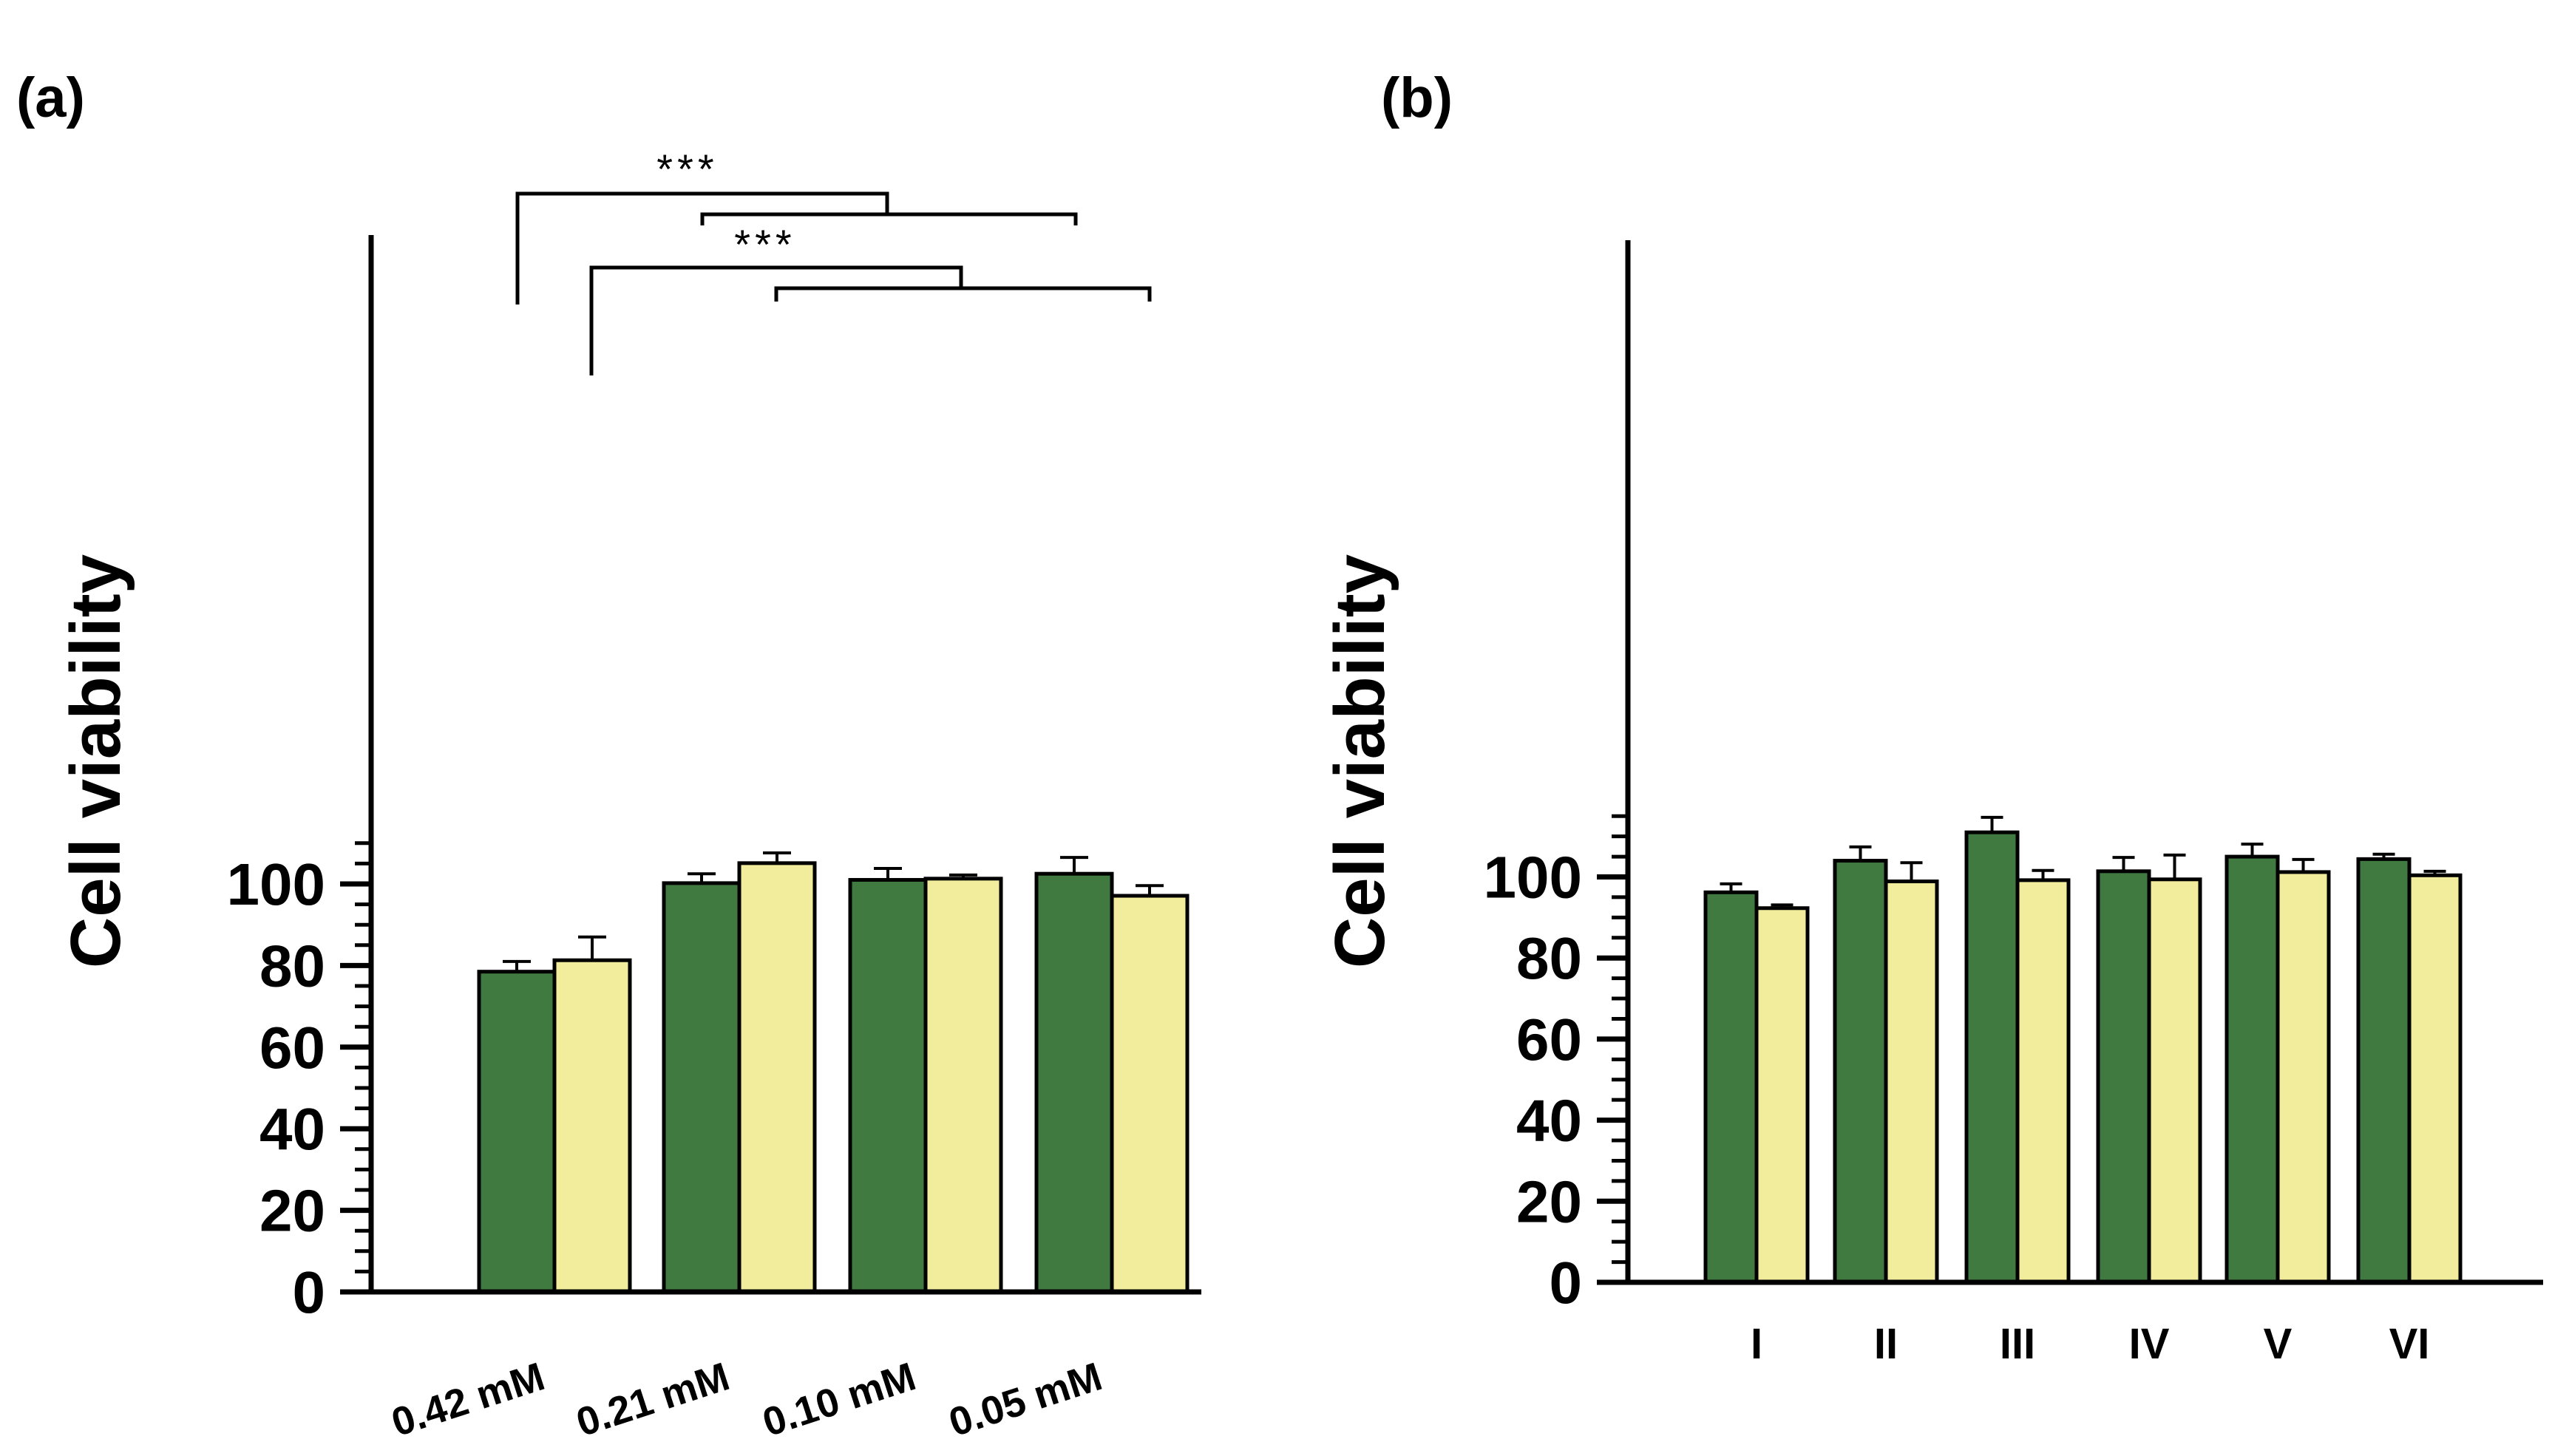  What do you see at coordinates (1757, 1344) in the screenshot?
I see `panel-b-x-tick-label: I` at bounding box center [1757, 1344].